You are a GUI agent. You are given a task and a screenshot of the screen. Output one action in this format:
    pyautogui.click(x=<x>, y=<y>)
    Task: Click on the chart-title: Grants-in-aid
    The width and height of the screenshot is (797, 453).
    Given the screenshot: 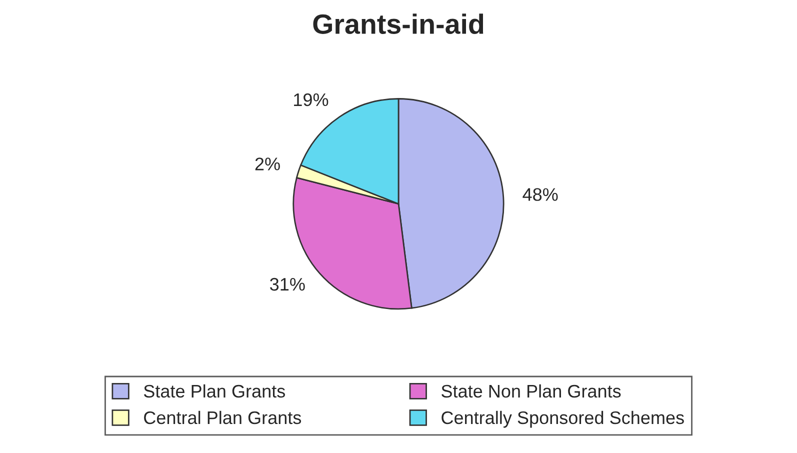 What is the action you would take?
    pyautogui.click(x=398, y=24)
    